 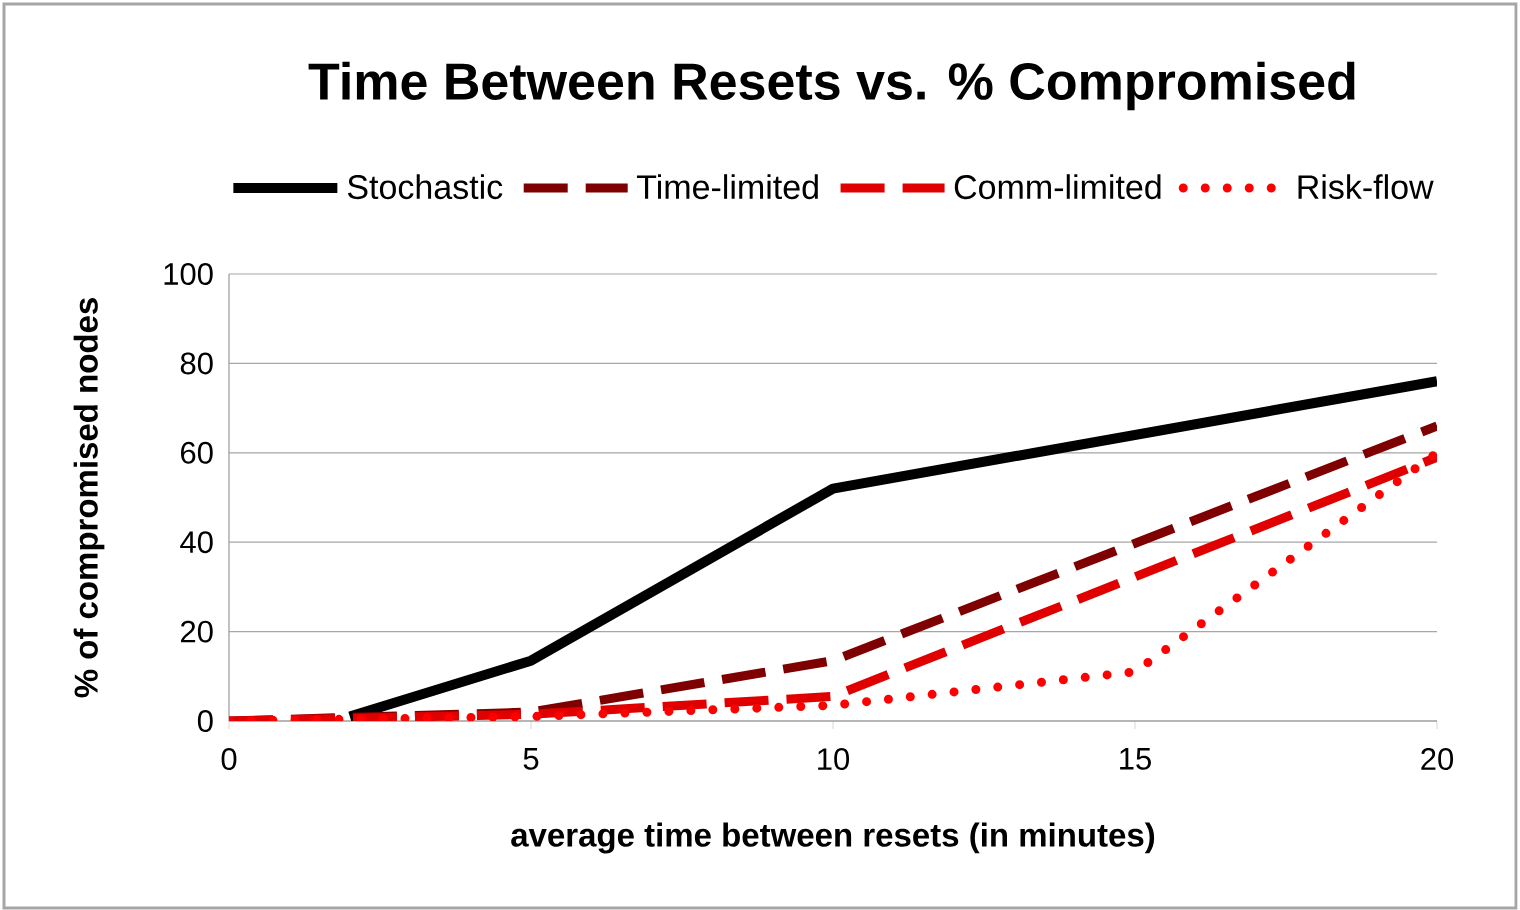 What do you see at coordinates (196, 542) in the screenshot?
I see `y-tick-label: 40` at bounding box center [196, 542].